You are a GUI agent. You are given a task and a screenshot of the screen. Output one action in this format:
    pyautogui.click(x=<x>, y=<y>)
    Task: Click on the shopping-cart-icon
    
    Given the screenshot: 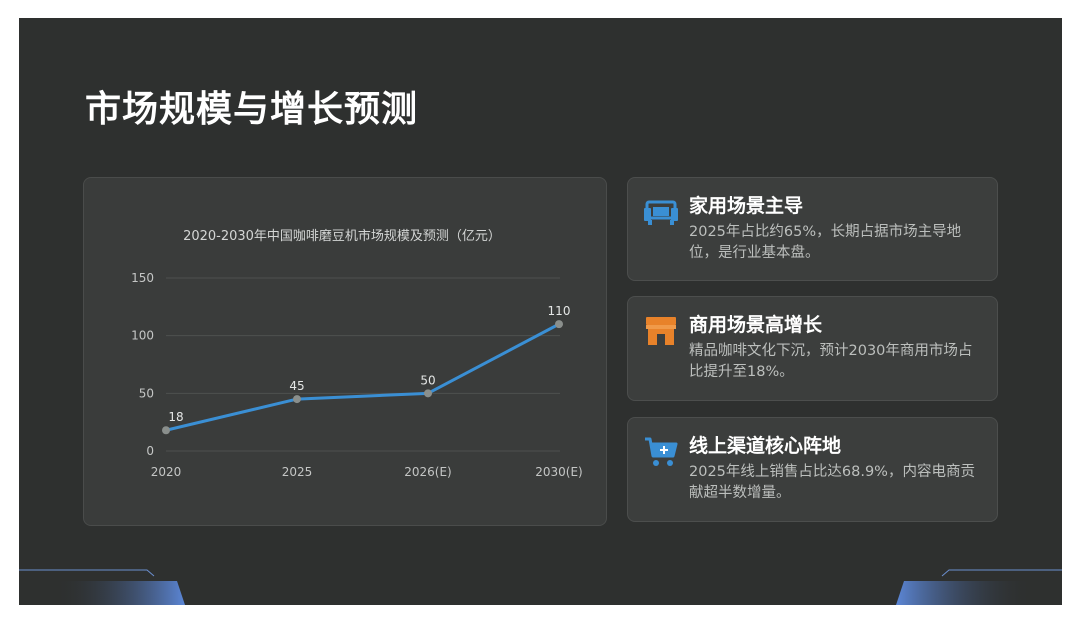 What is the action you would take?
    pyautogui.click(x=661, y=451)
    